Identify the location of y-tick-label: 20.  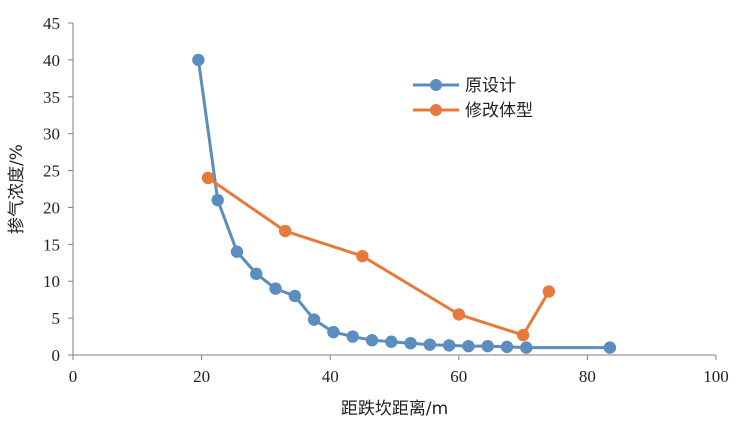
(51, 207).